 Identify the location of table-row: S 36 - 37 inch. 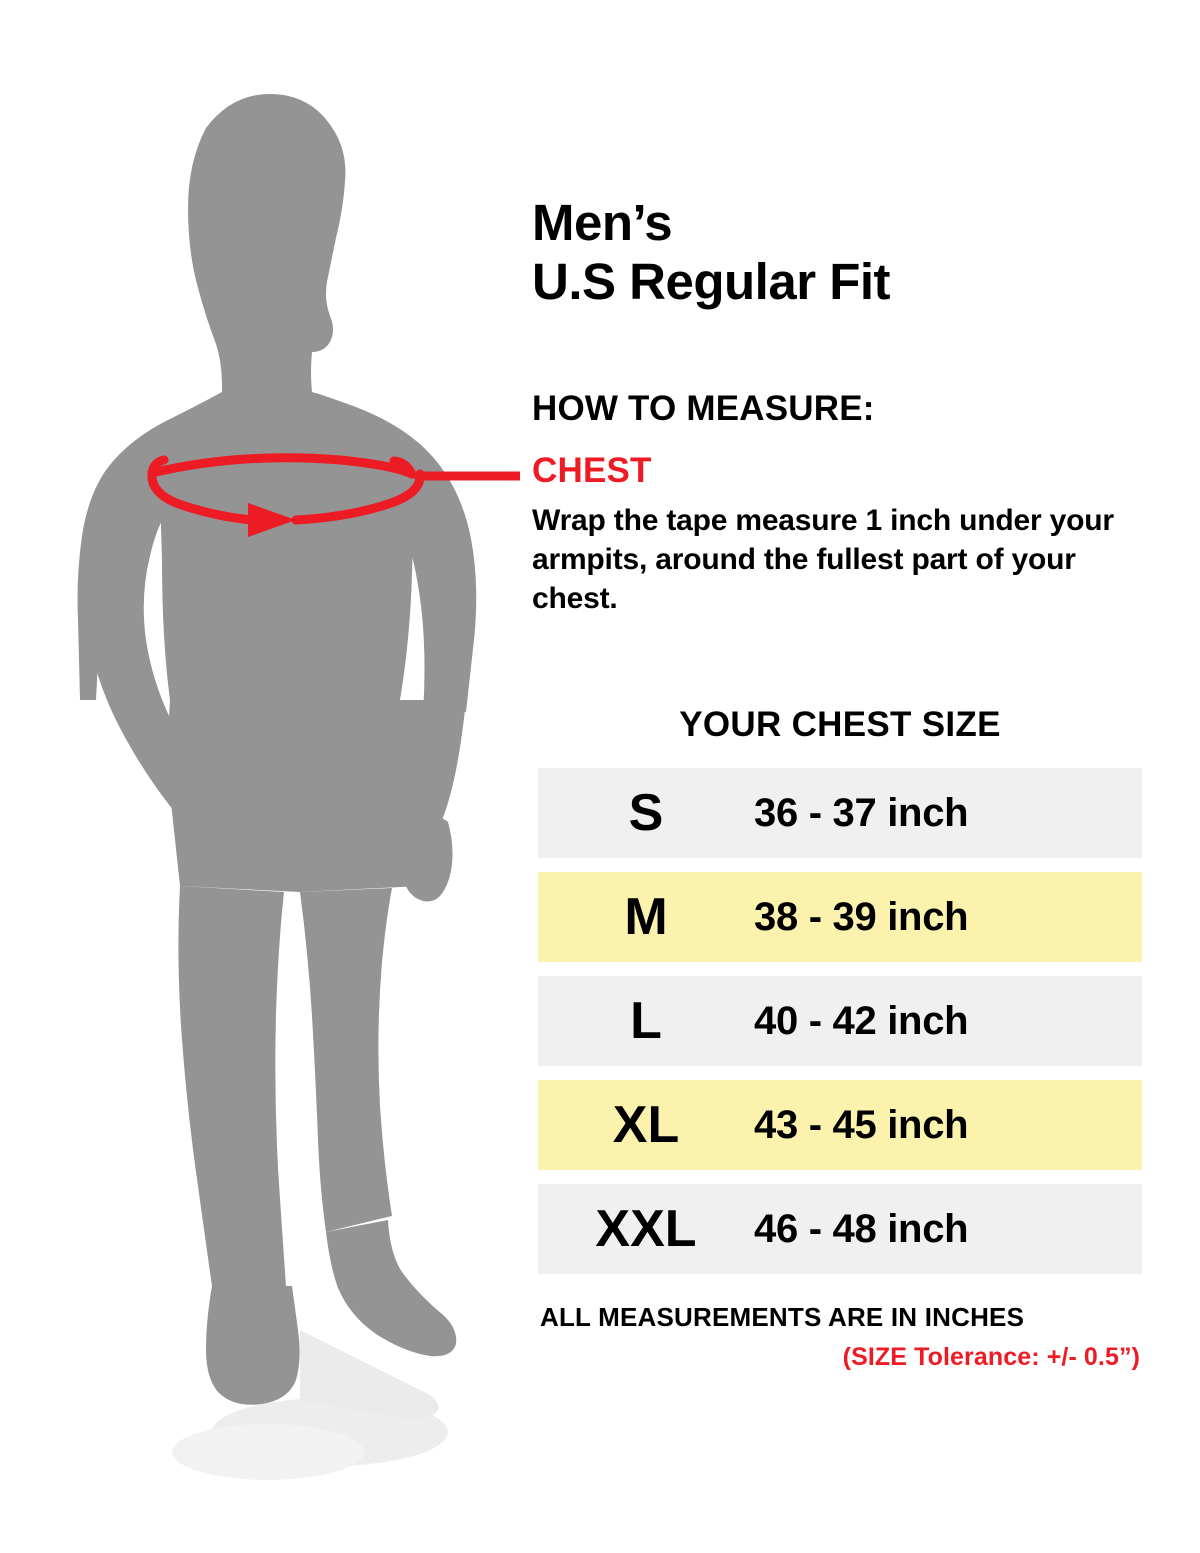
(840, 813).